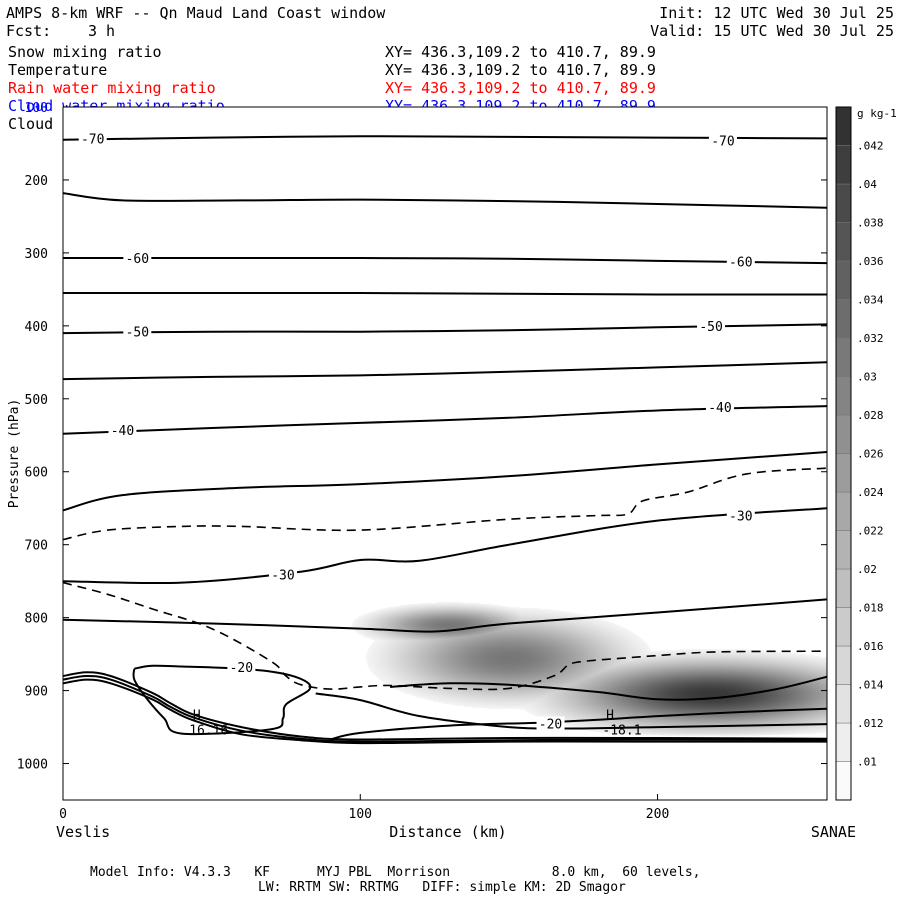  Describe the element at coordinates (360, 814) in the screenshot. I see `x-tick-label: 100` at that location.